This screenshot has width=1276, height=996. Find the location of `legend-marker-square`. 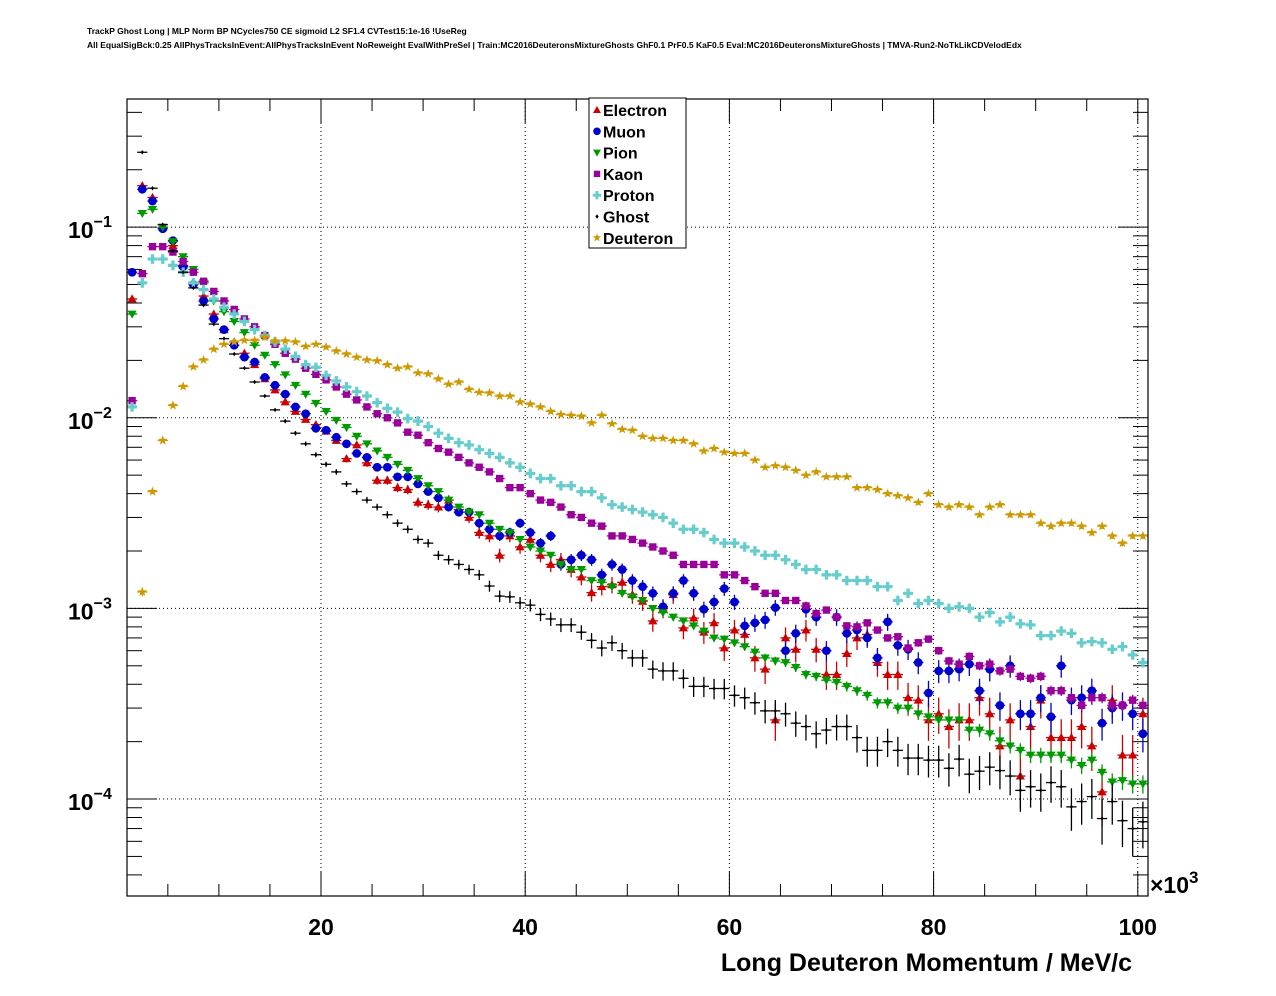

legend-marker-square is located at coordinates (597, 174).